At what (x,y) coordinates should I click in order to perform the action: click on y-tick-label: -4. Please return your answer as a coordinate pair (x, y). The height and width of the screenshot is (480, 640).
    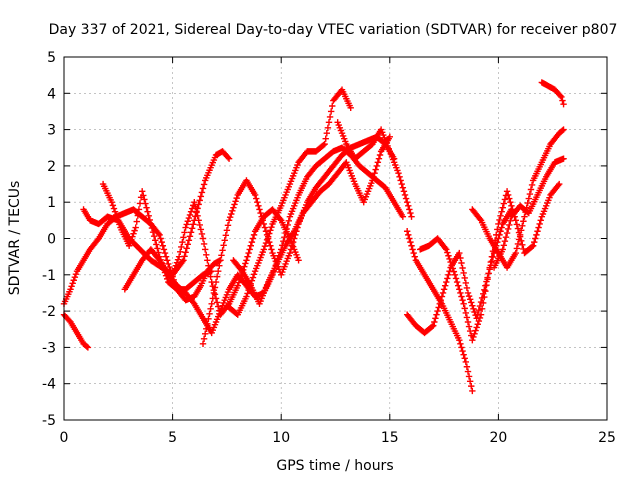
    Looking at the image, I should click on (49, 385).